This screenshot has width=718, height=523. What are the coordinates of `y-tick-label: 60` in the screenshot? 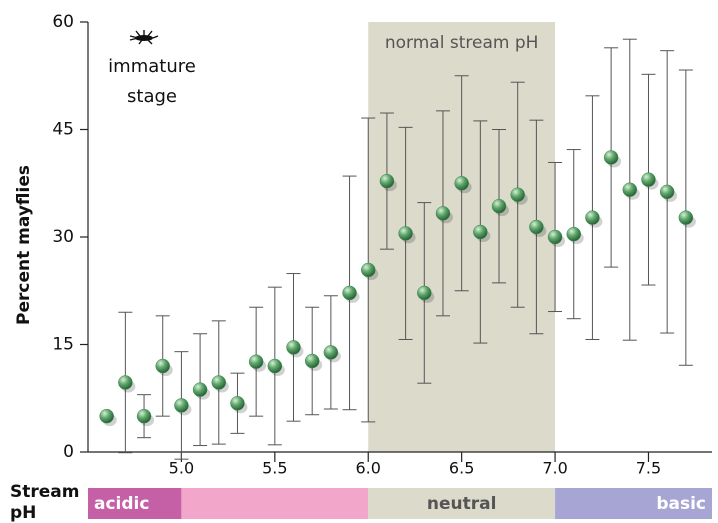 It's located at (63, 22).